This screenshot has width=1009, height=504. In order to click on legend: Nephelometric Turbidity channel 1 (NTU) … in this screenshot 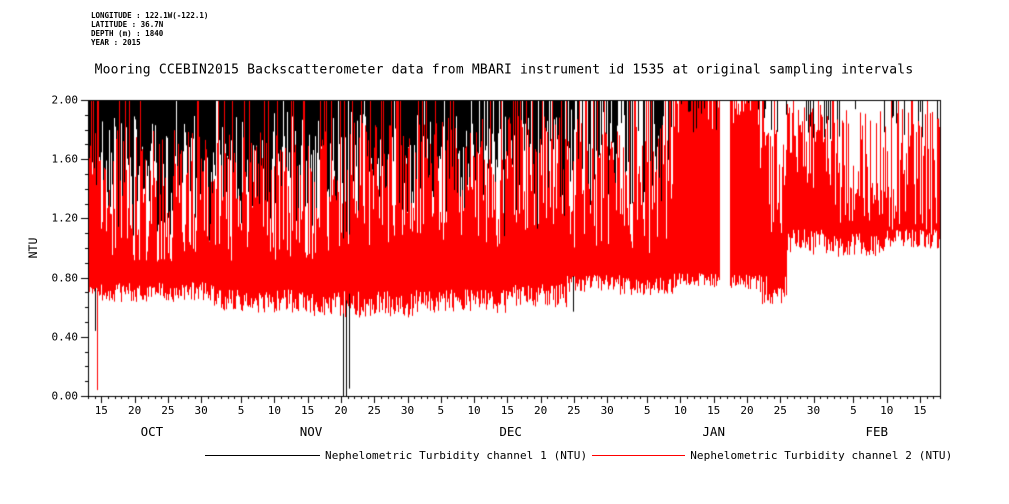, I will do `click(578, 455)`.